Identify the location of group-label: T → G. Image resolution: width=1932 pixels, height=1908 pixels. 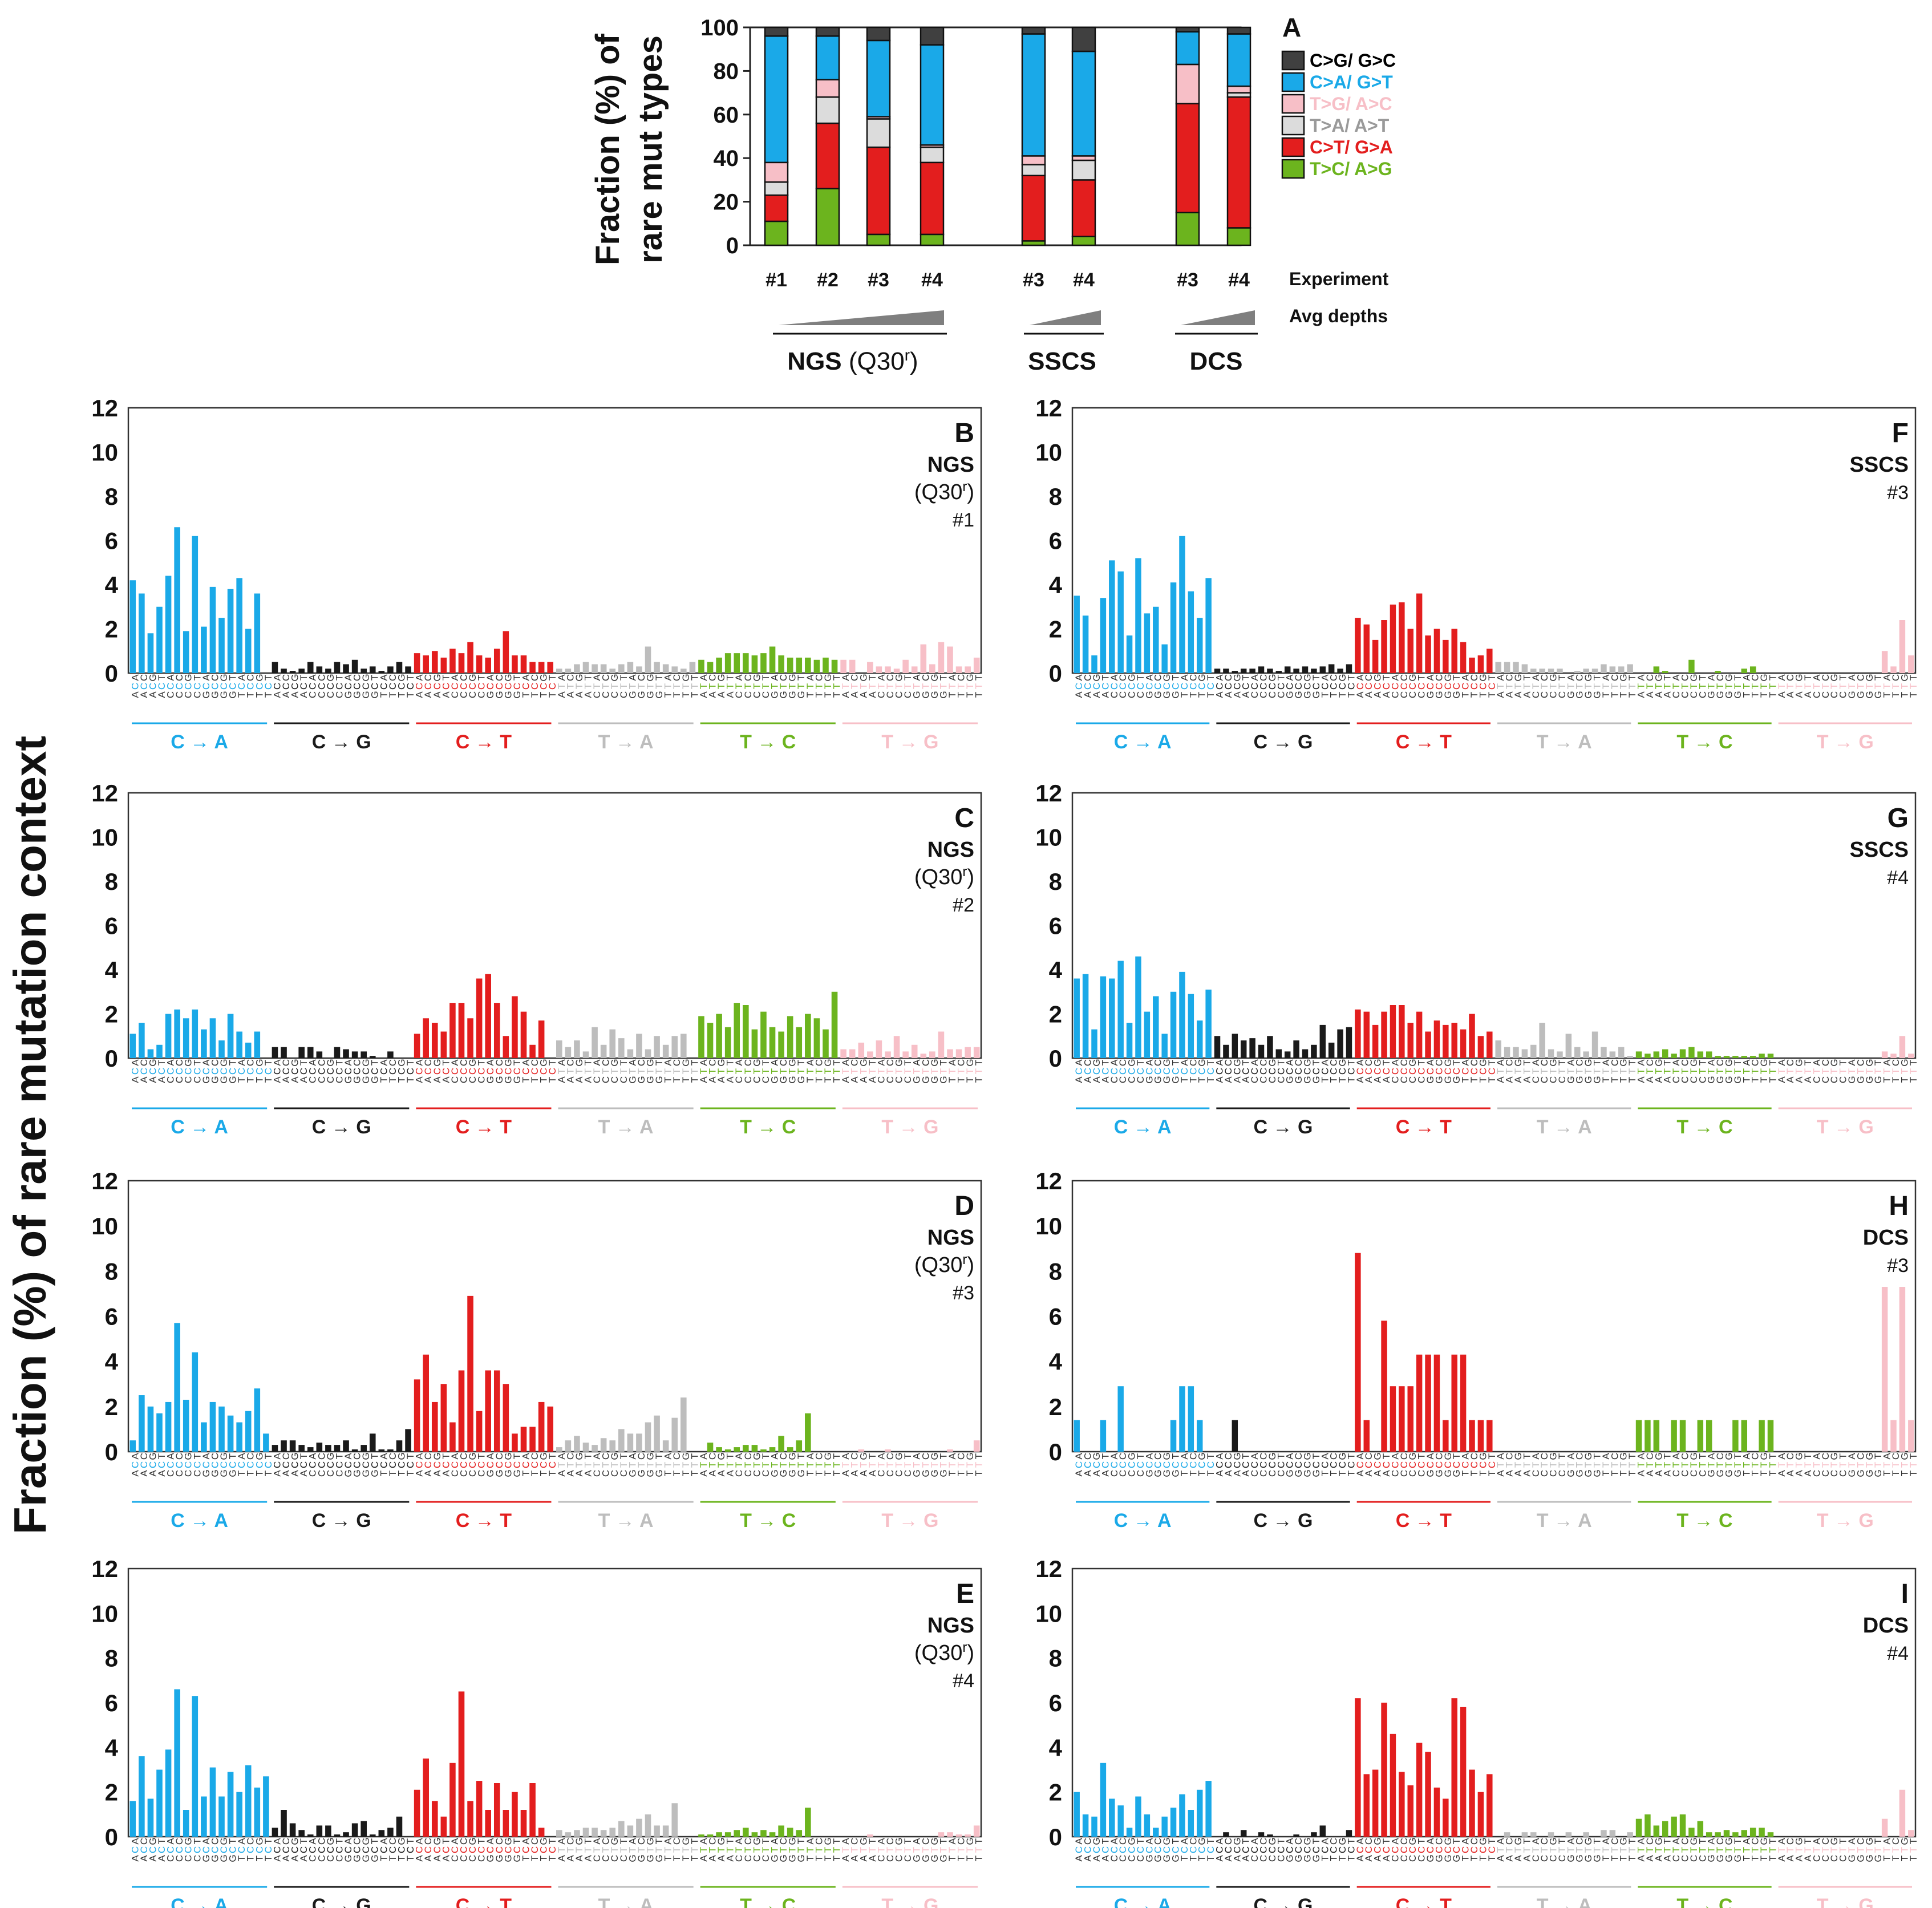
(909, 742).